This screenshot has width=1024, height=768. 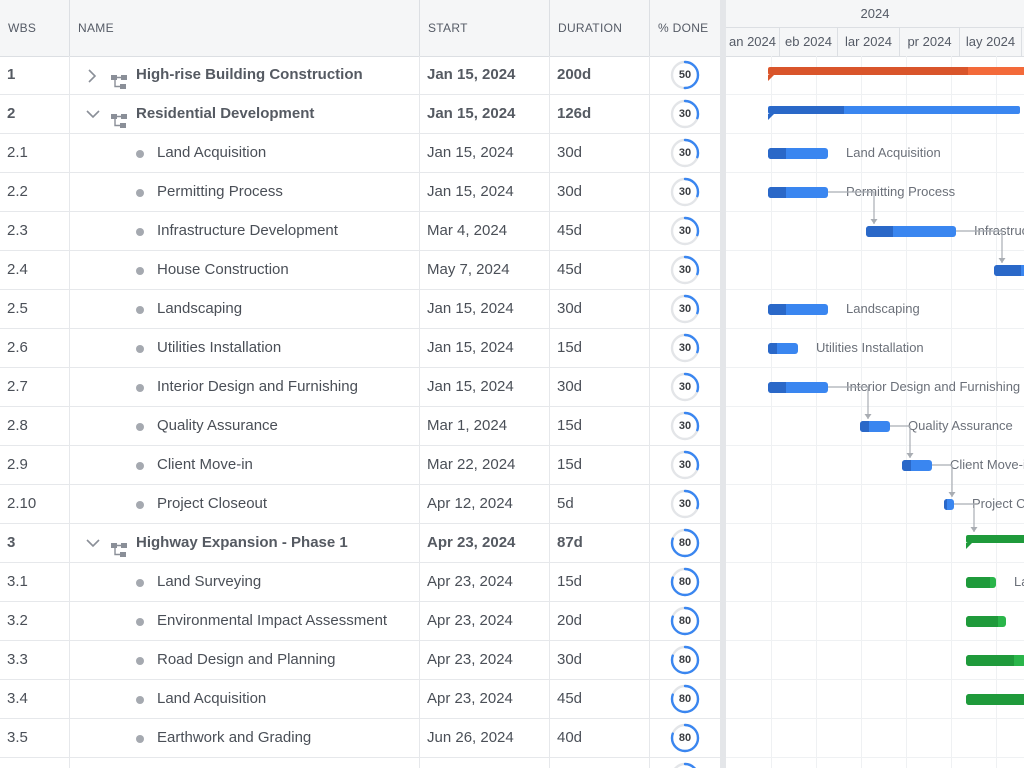 I want to click on name-cell: Client Move-in, so click(x=245, y=465).